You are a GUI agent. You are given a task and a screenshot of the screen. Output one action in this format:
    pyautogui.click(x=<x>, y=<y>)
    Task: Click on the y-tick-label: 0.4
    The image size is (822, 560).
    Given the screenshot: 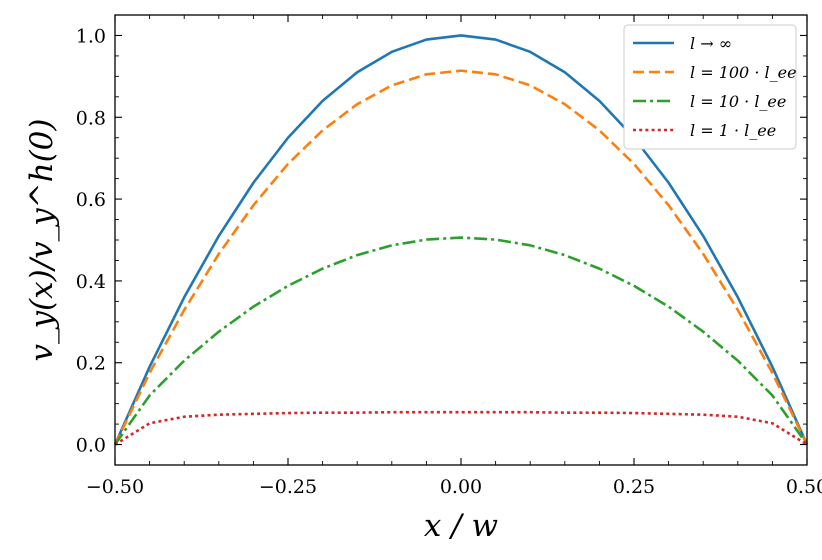 What is the action you would take?
    pyautogui.click(x=91, y=282)
    